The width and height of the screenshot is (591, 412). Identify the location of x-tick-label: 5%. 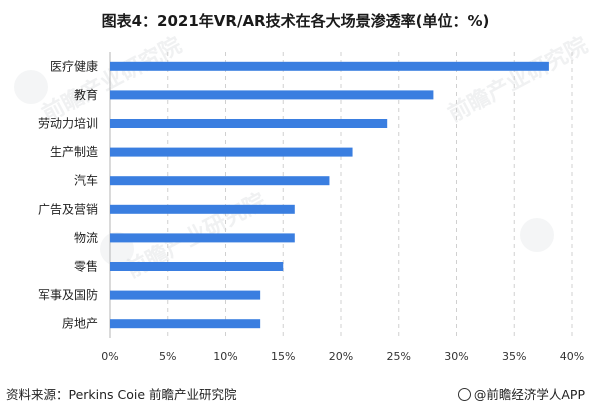
(167, 356).